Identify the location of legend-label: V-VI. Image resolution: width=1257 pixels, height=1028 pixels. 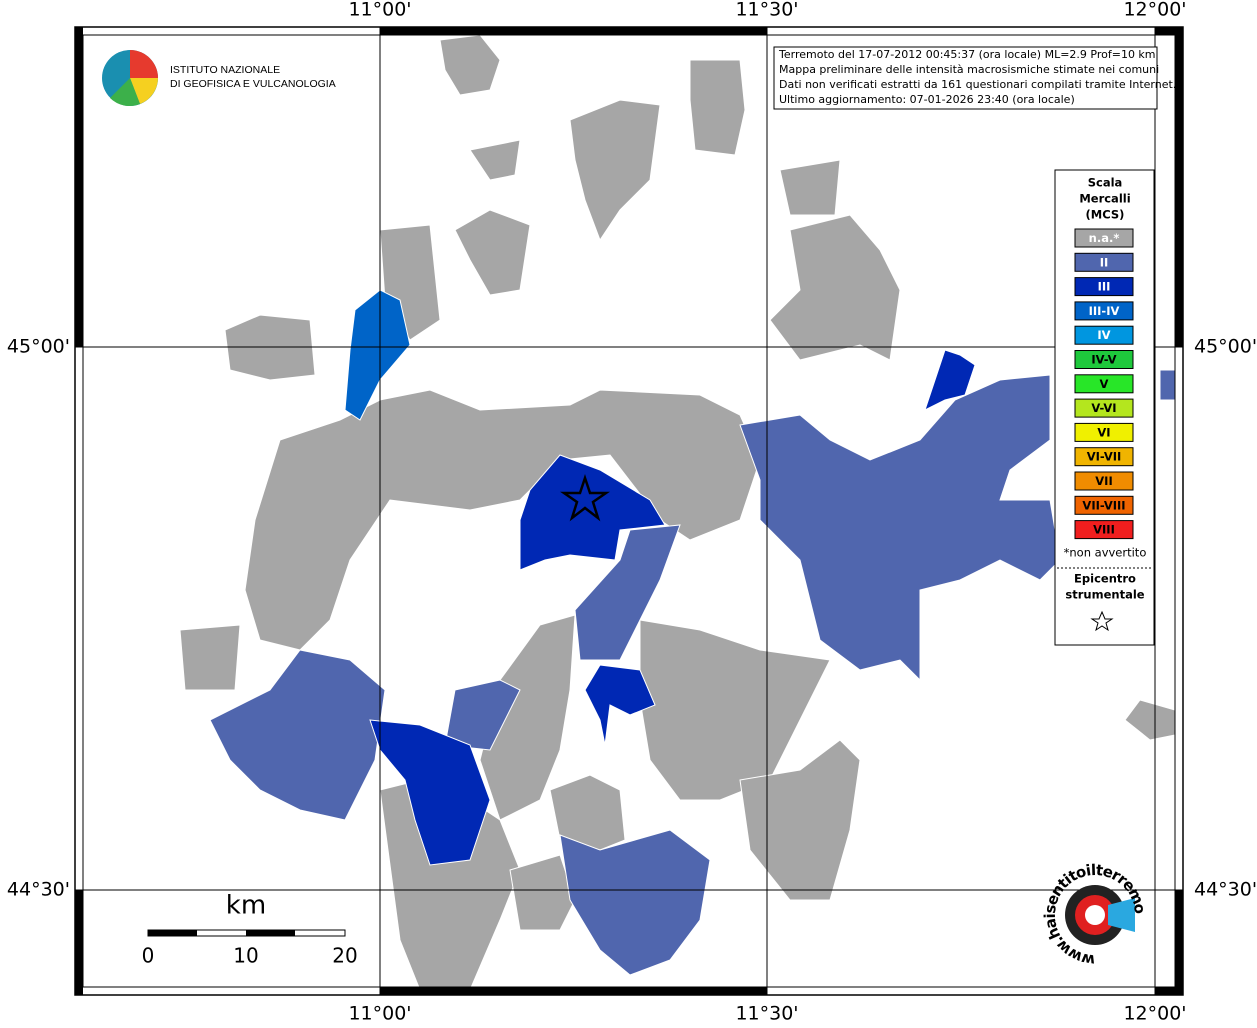
(1103, 408).